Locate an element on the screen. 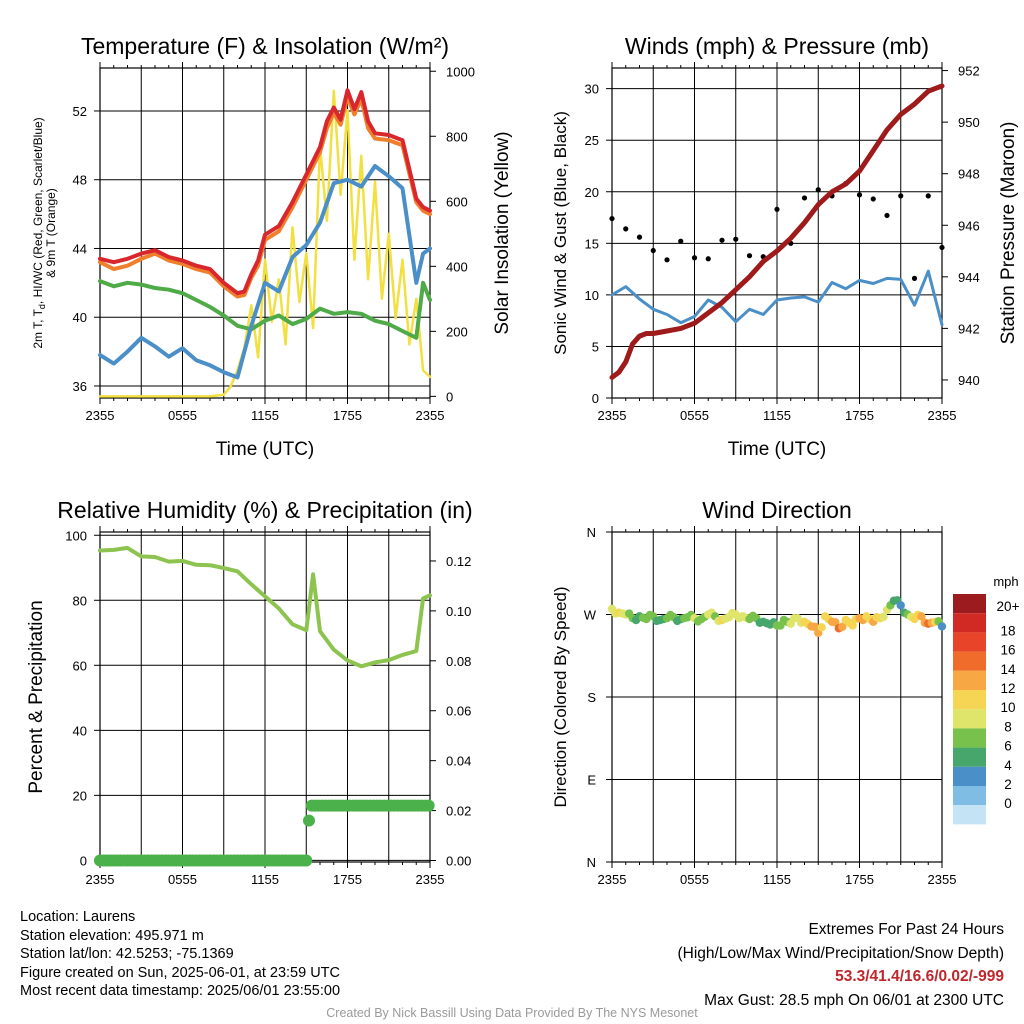 The width and height of the screenshot is (1024, 1024). station-latlon: Station lat/lon: 42.5253; -75.1369 is located at coordinates (127, 954).